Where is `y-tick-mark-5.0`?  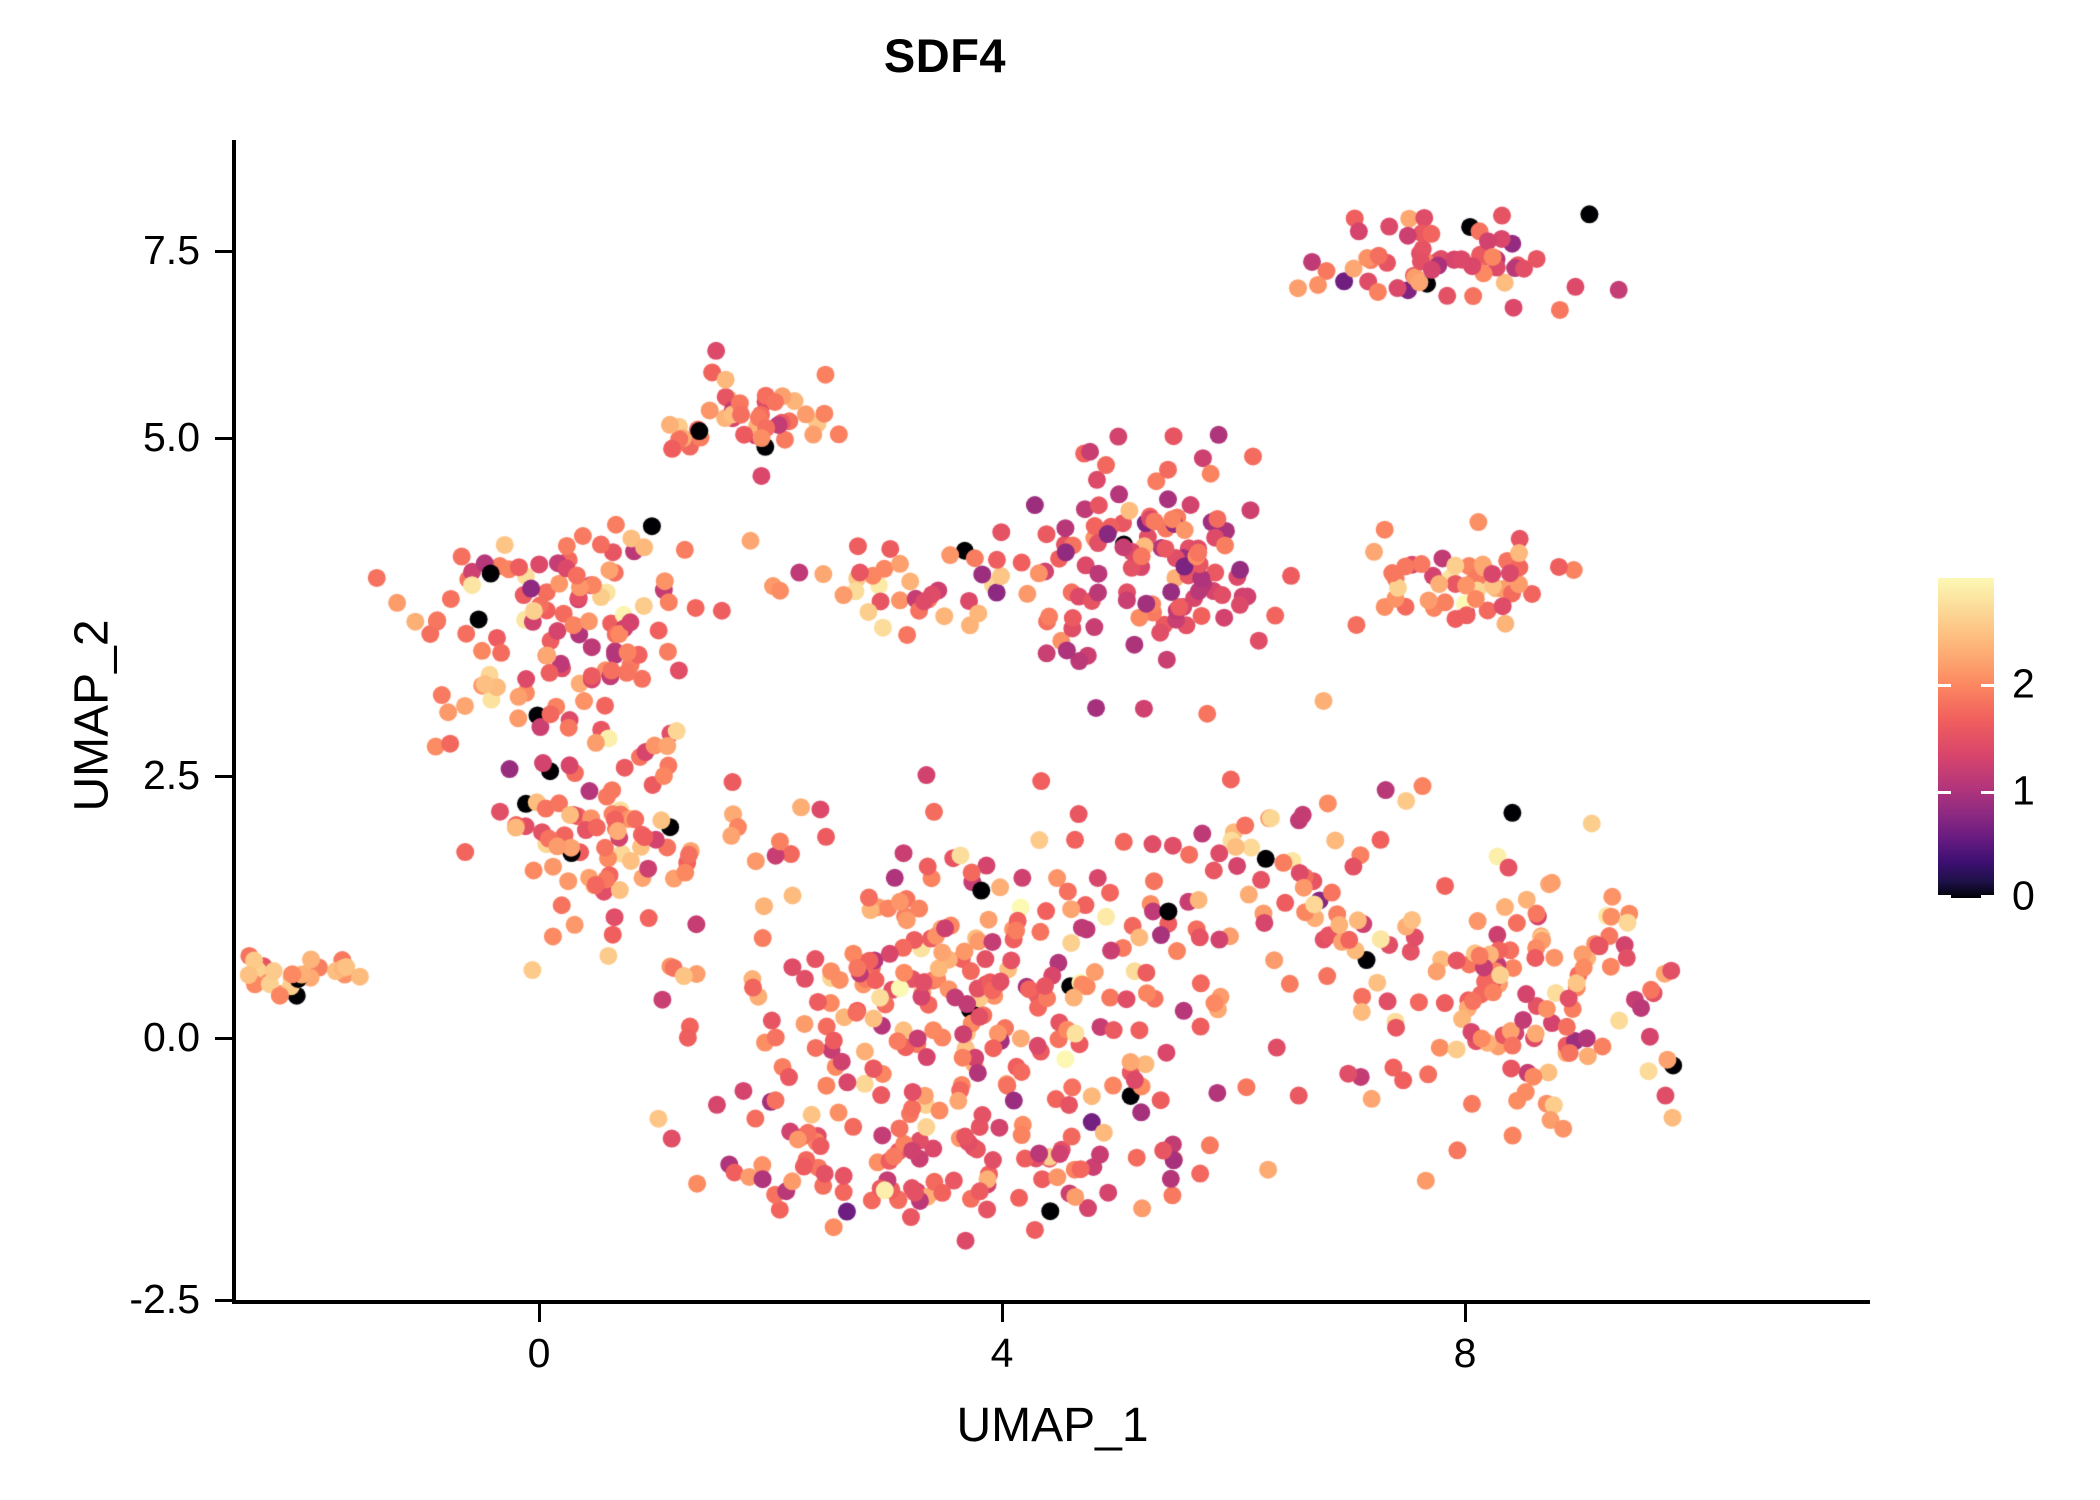
y-tick-mark-5.0 is located at coordinates (224, 438).